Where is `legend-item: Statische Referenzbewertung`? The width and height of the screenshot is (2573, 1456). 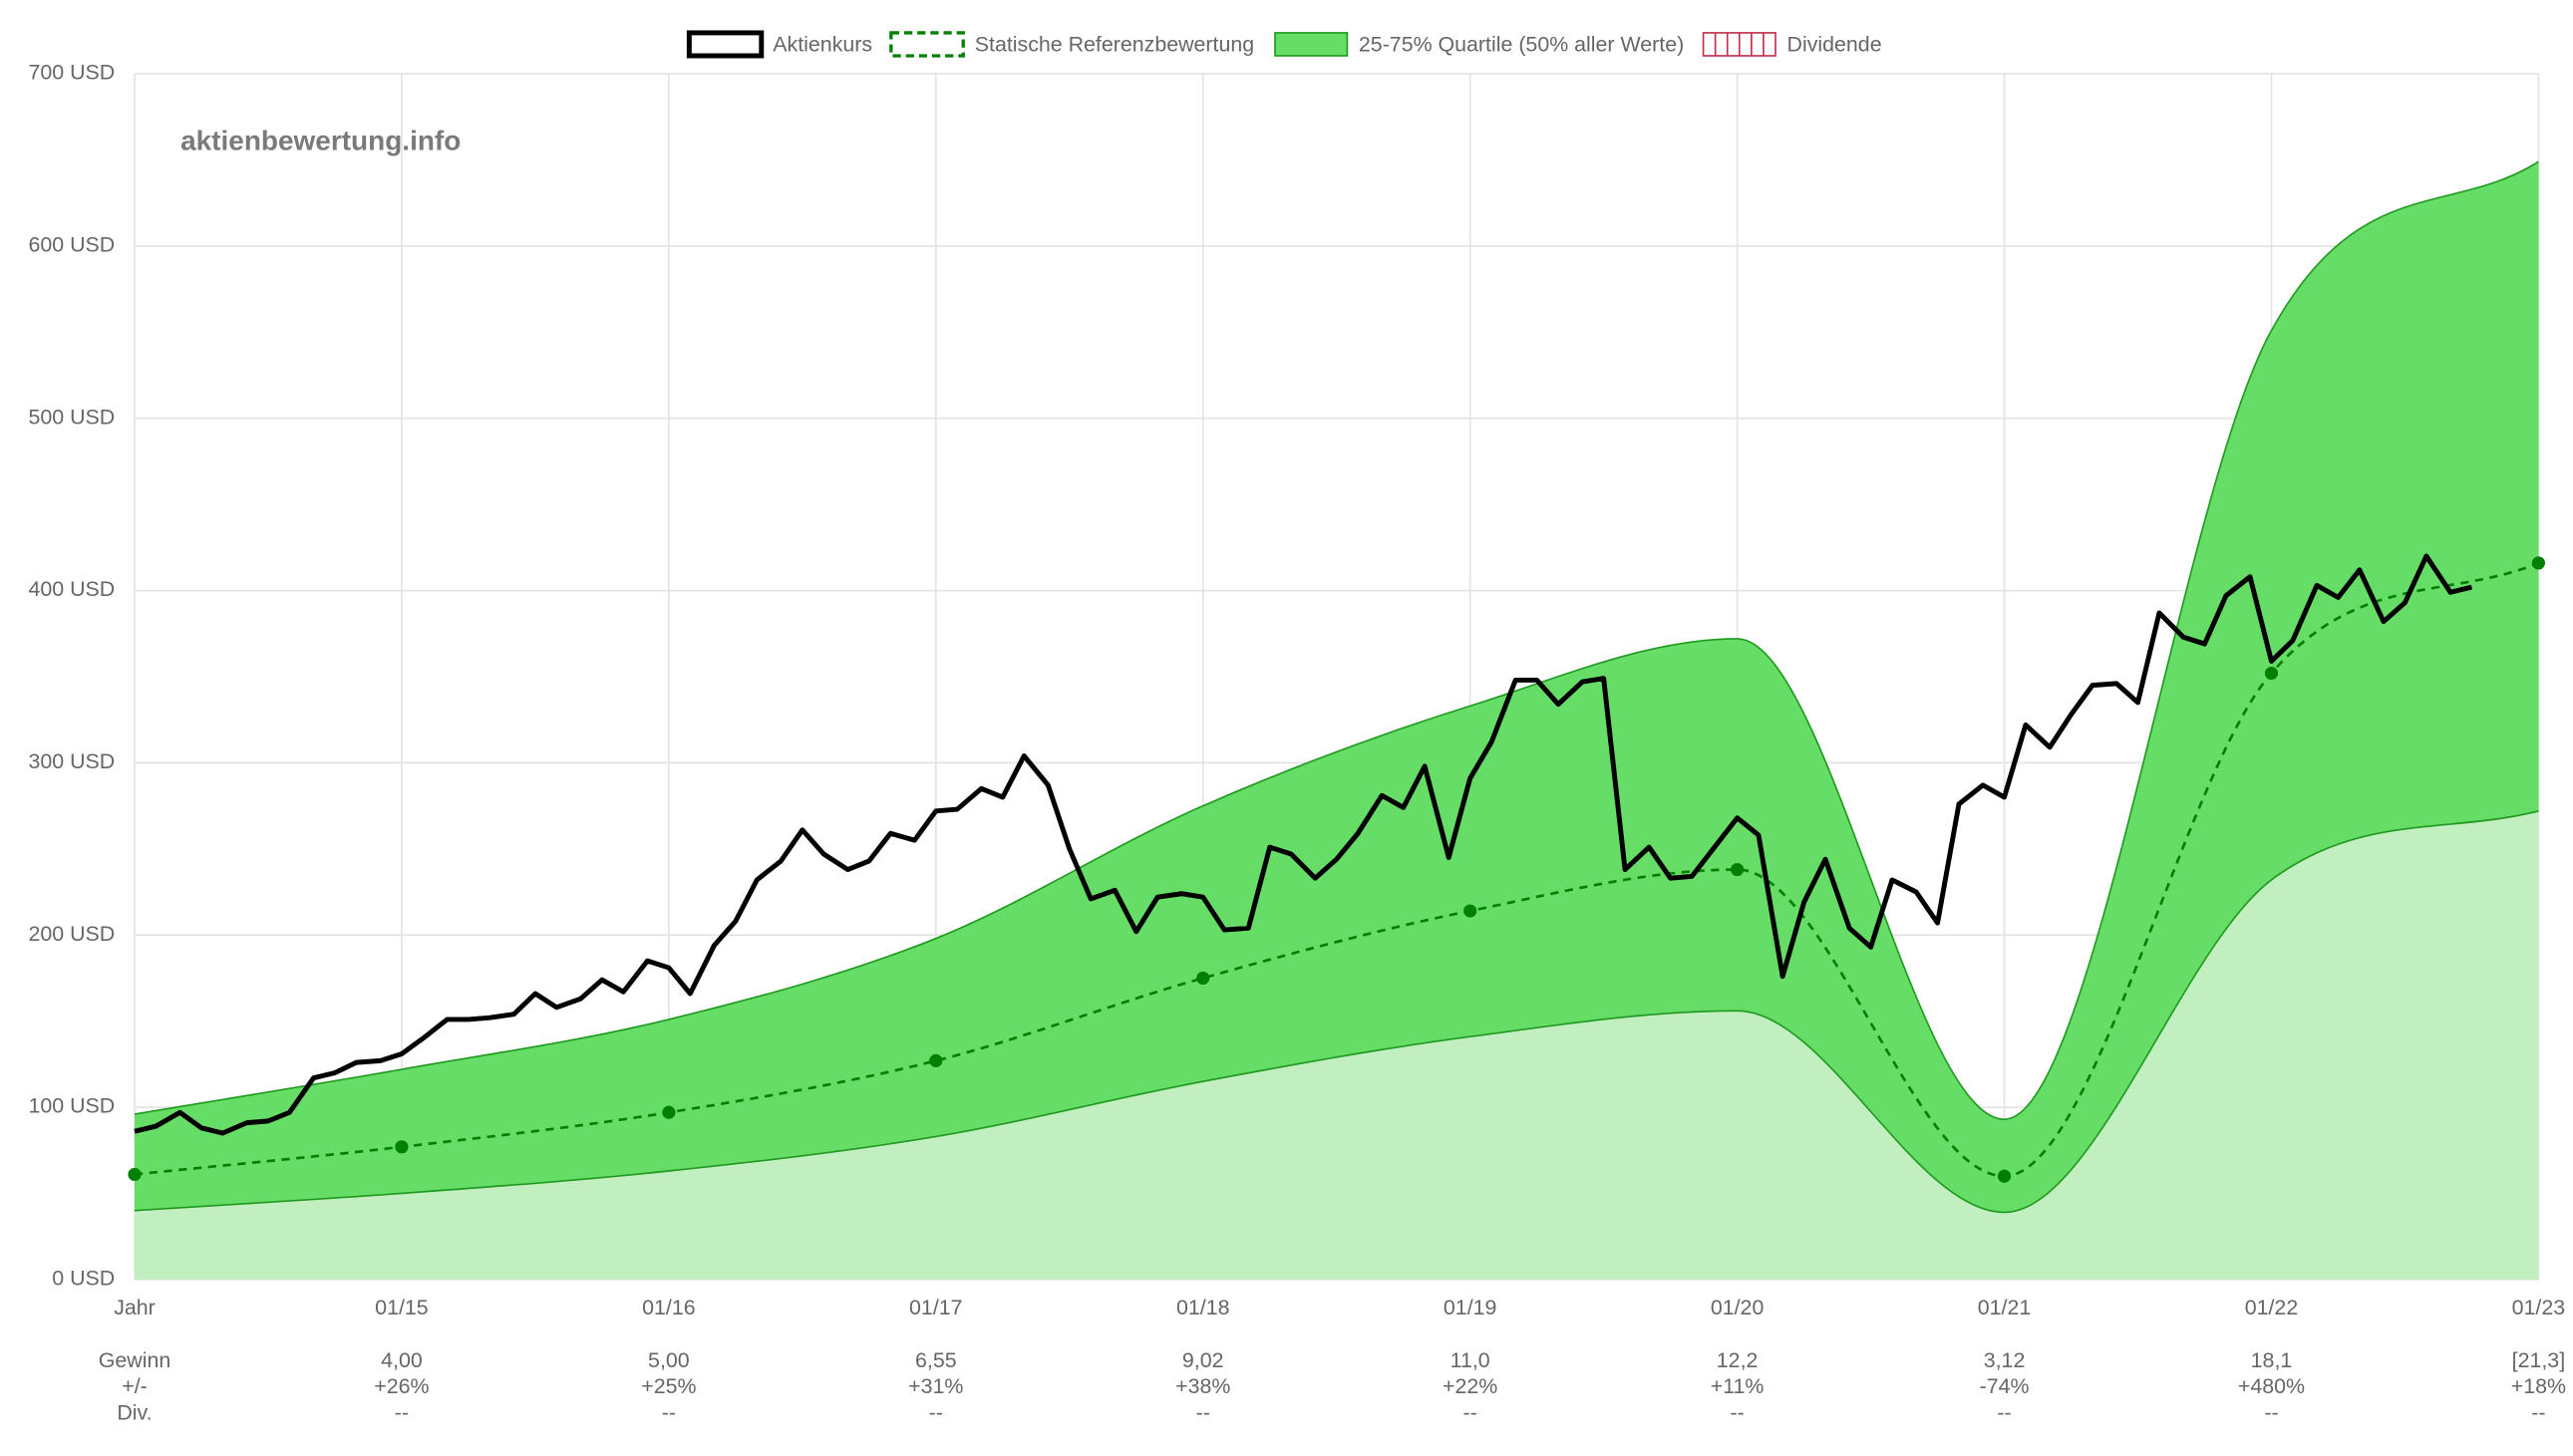
legend-item: Statische Referenzbewertung is located at coordinates (1071, 44).